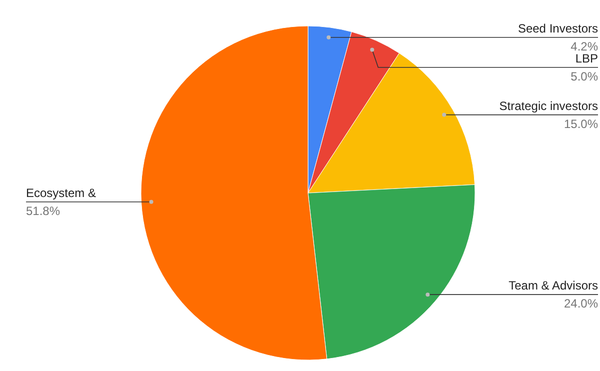  Describe the element at coordinates (586, 58) in the screenshot. I see `slice-label: LBP` at that location.